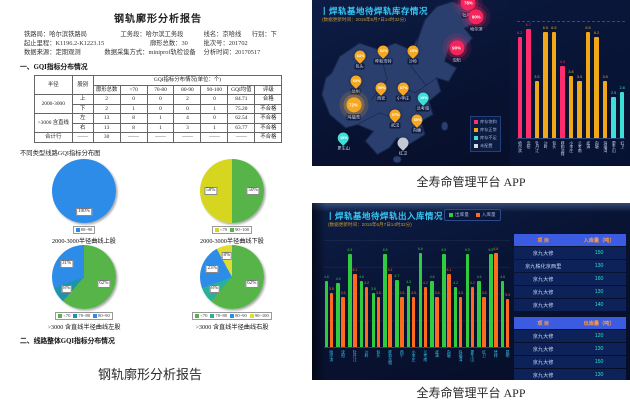  I want to click on bar-group: 4.7 3.5, so click(400, 293).